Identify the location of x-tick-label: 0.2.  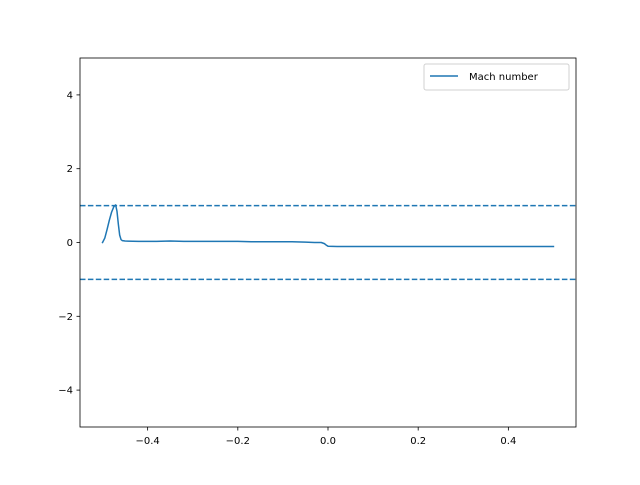
(418, 441).